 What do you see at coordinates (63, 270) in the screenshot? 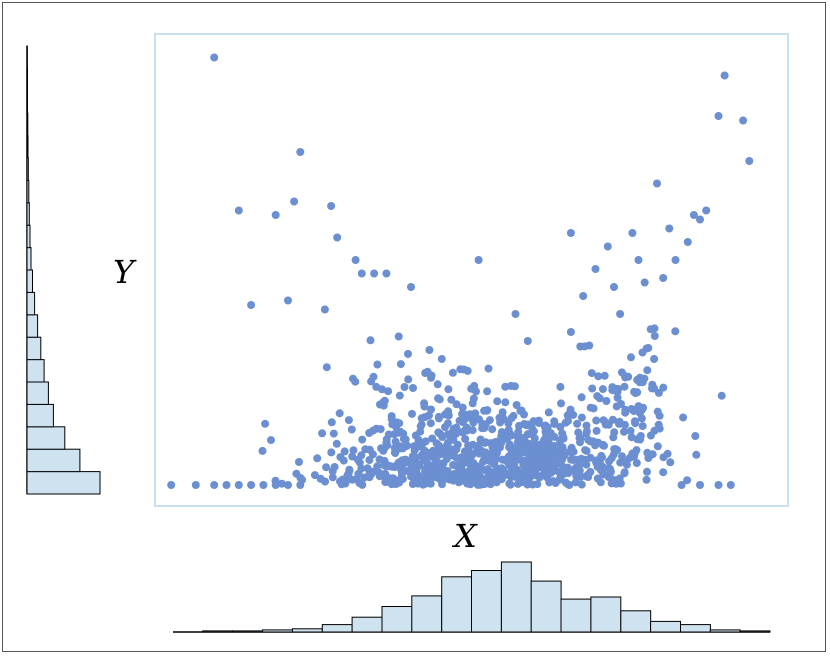
I see `y-marginal-histogram` at bounding box center [63, 270].